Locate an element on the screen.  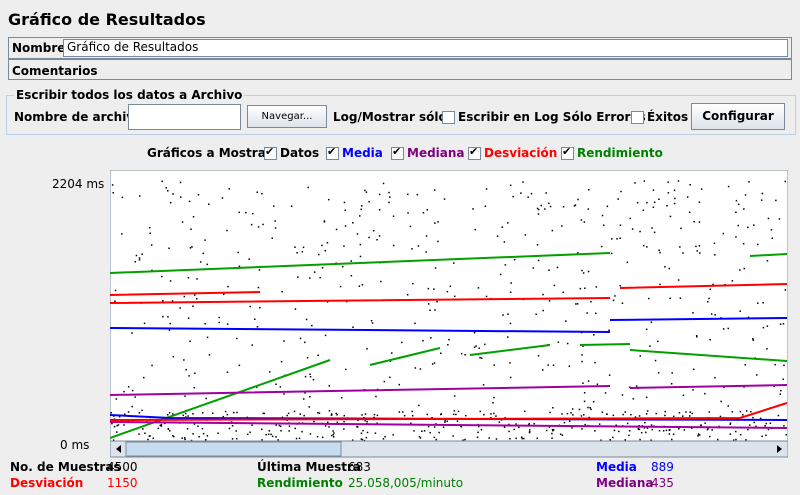
name-input: Gráfico de Resultados is located at coordinates (425, 48).